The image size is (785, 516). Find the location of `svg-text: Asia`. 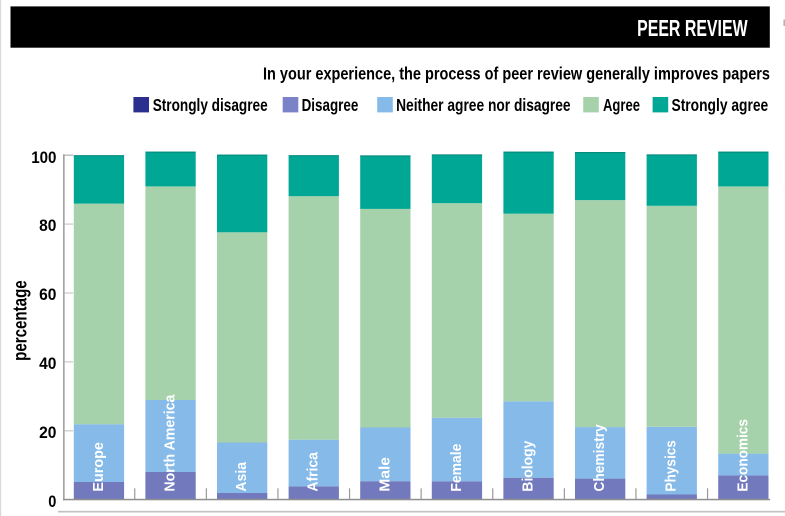

svg-text: Asia is located at coordinates (241, 476).